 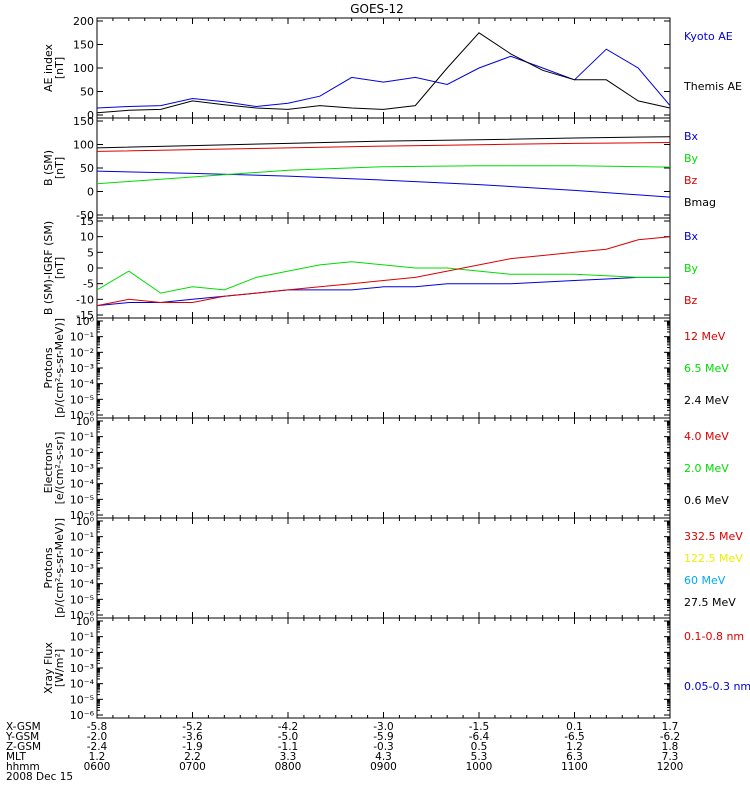 I want to click on date-label: 2008 Dec 15, so click(x=39, y=777).